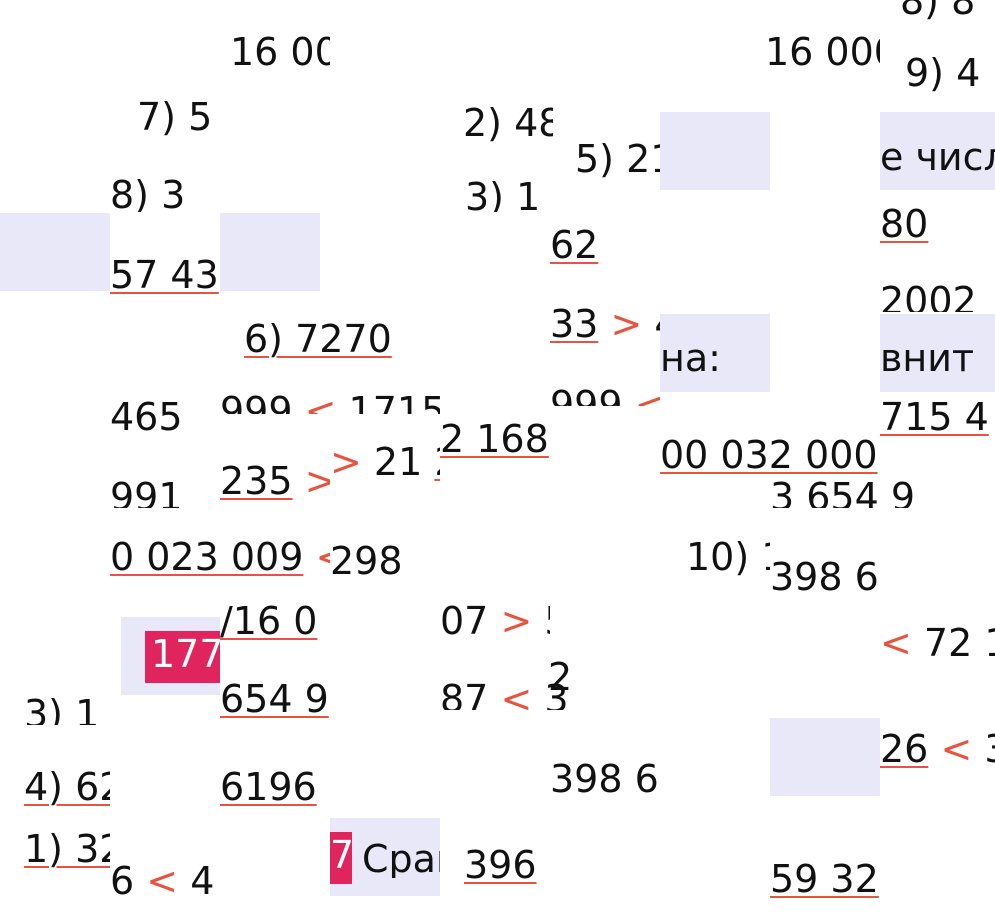  What do you see at coordinates (269, 621) in the screenshot?
I see `fragment-33: /16 0` at bounding box center [269, 621].